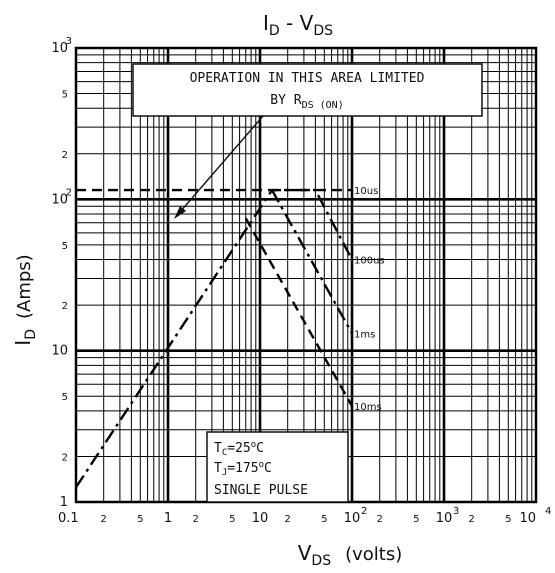  I want to click on cond-tc: TC=25oC, so click(239, 449).